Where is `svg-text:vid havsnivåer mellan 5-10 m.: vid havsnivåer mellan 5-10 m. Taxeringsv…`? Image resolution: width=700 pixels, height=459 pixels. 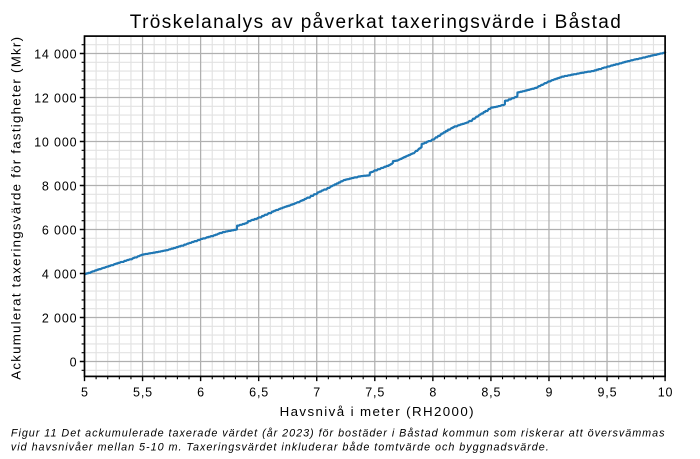
svg-text:vid havsnivåer mellan 5-10 m.: vid havsnivåer mellan 5-10 m. Taxeringsv… is located at coordinates (280, 447).